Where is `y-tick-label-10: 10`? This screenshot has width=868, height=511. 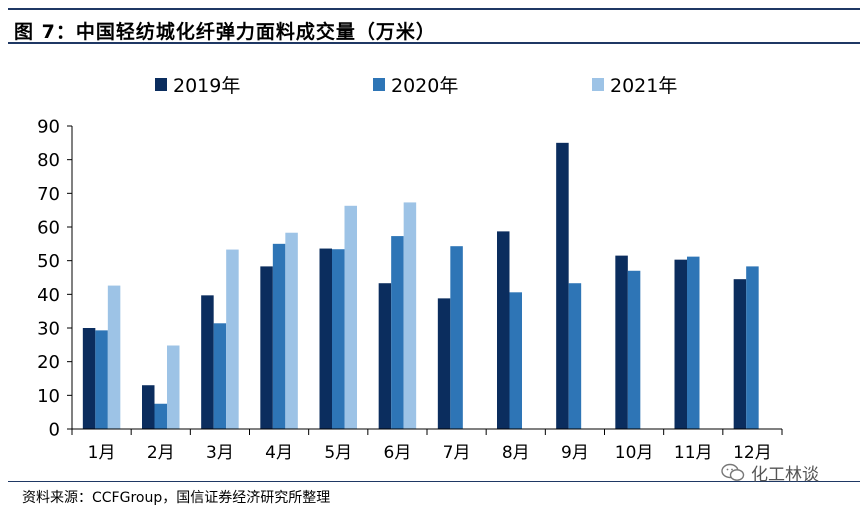
y-tick-label-10: 10 is located at coordinates (48, 396).